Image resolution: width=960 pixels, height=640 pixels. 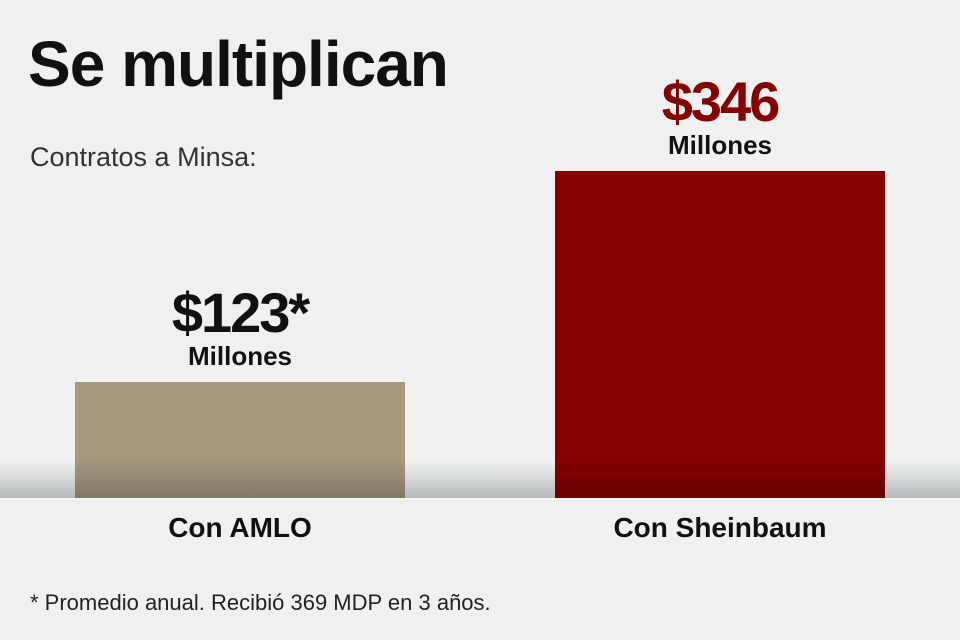 I want to click on chart-title: Se multiplican, so click(x=238, y=64).